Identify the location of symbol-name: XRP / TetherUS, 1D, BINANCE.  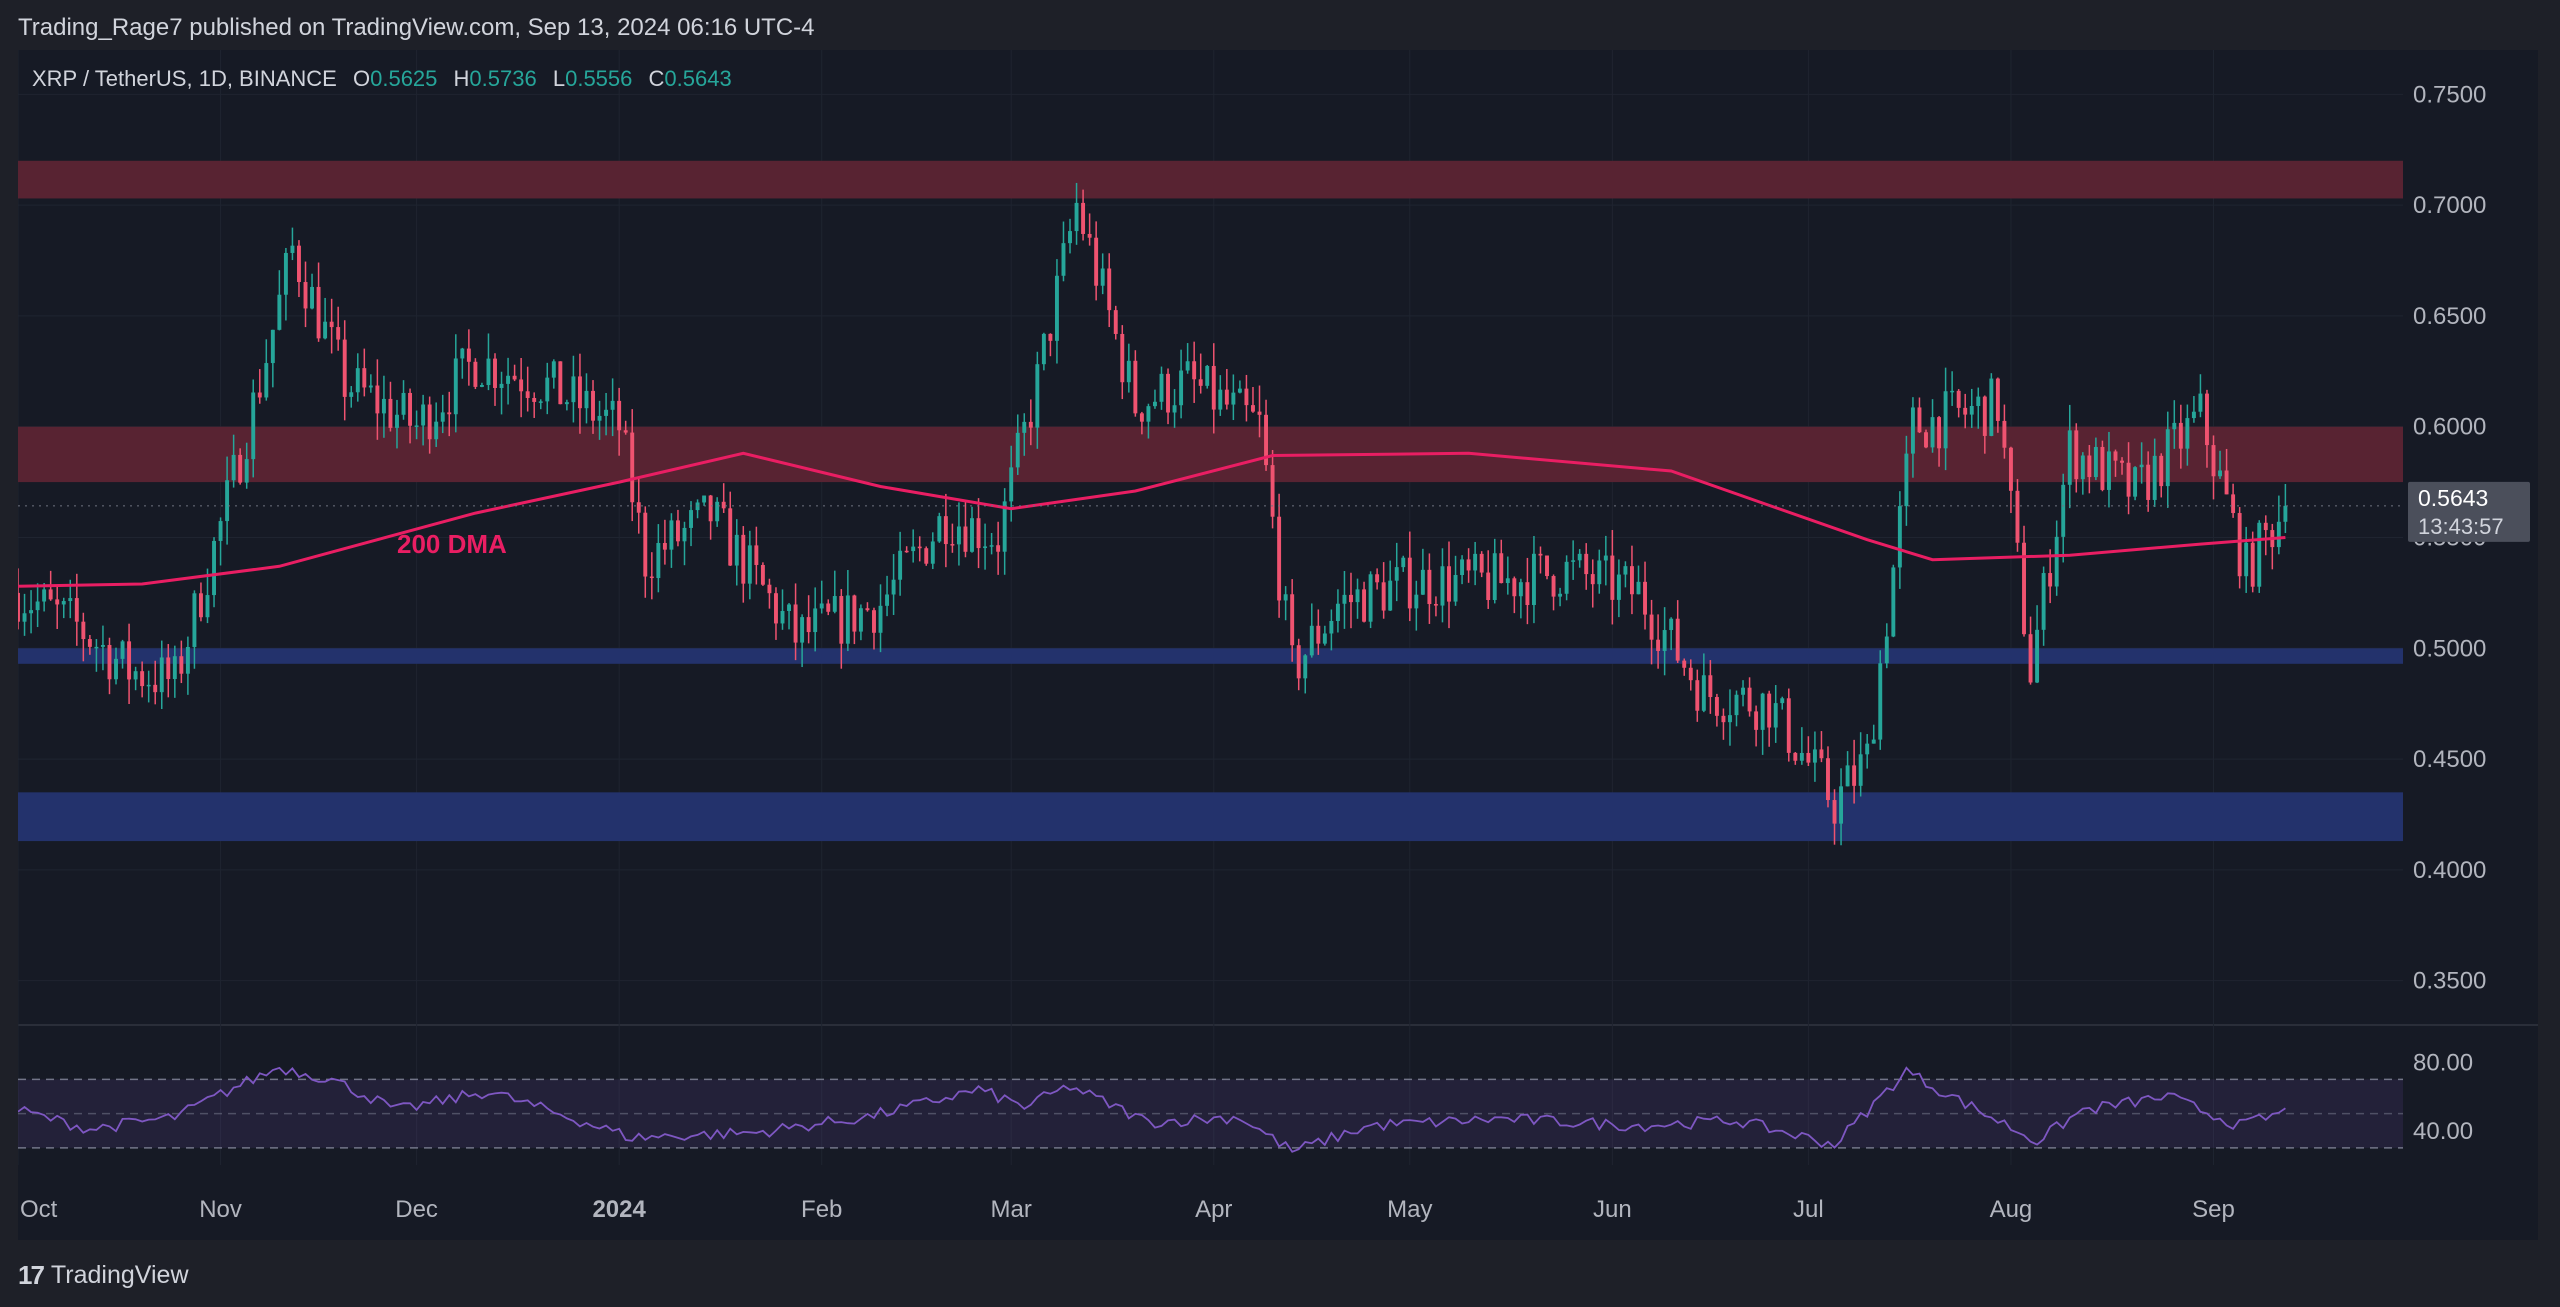
(184, 78).